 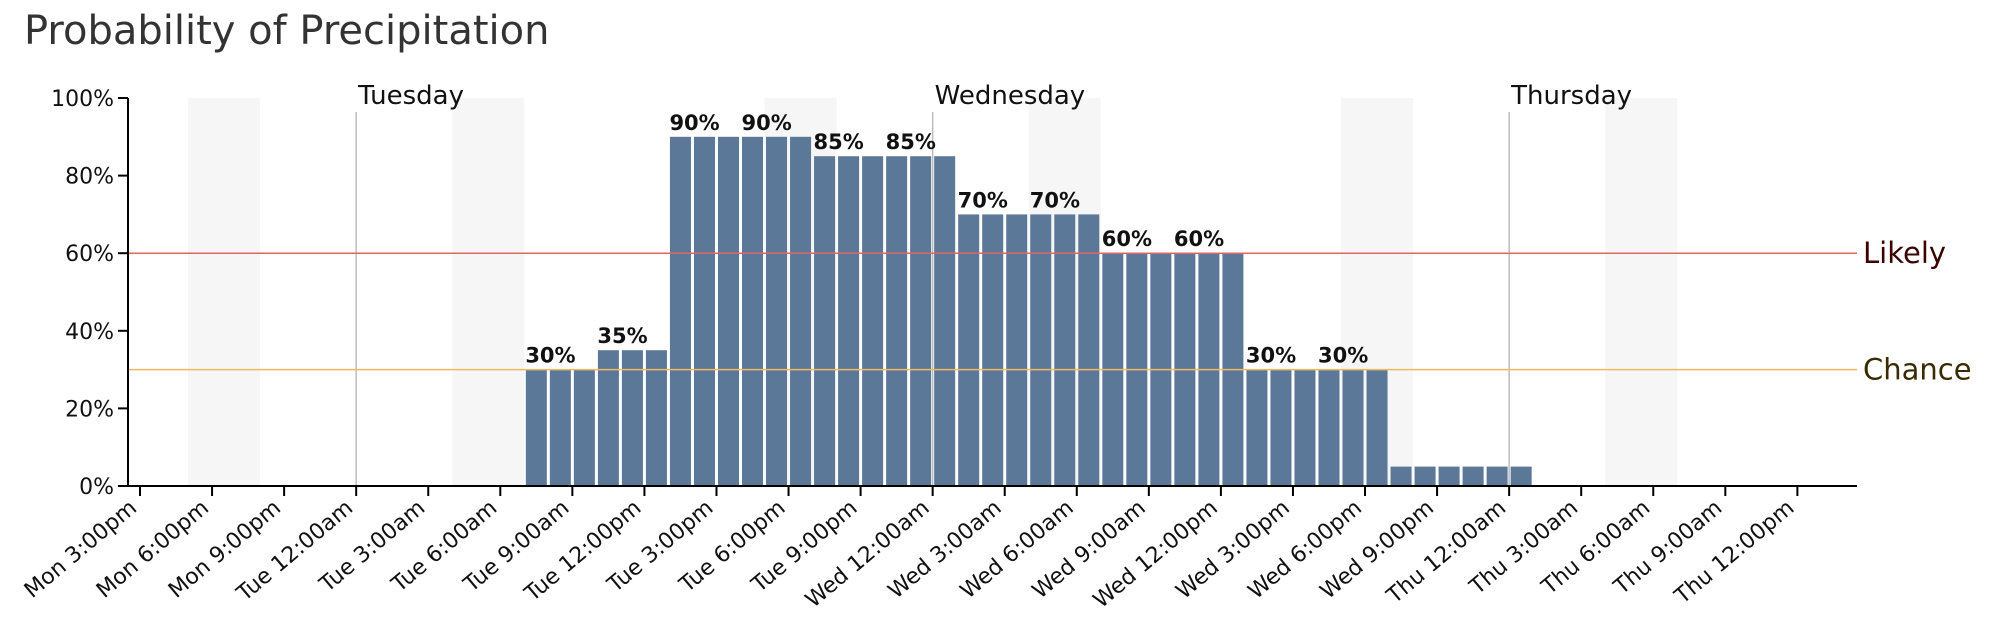 I want to click on day-label: Thursday, so click(x=1571, y=96).